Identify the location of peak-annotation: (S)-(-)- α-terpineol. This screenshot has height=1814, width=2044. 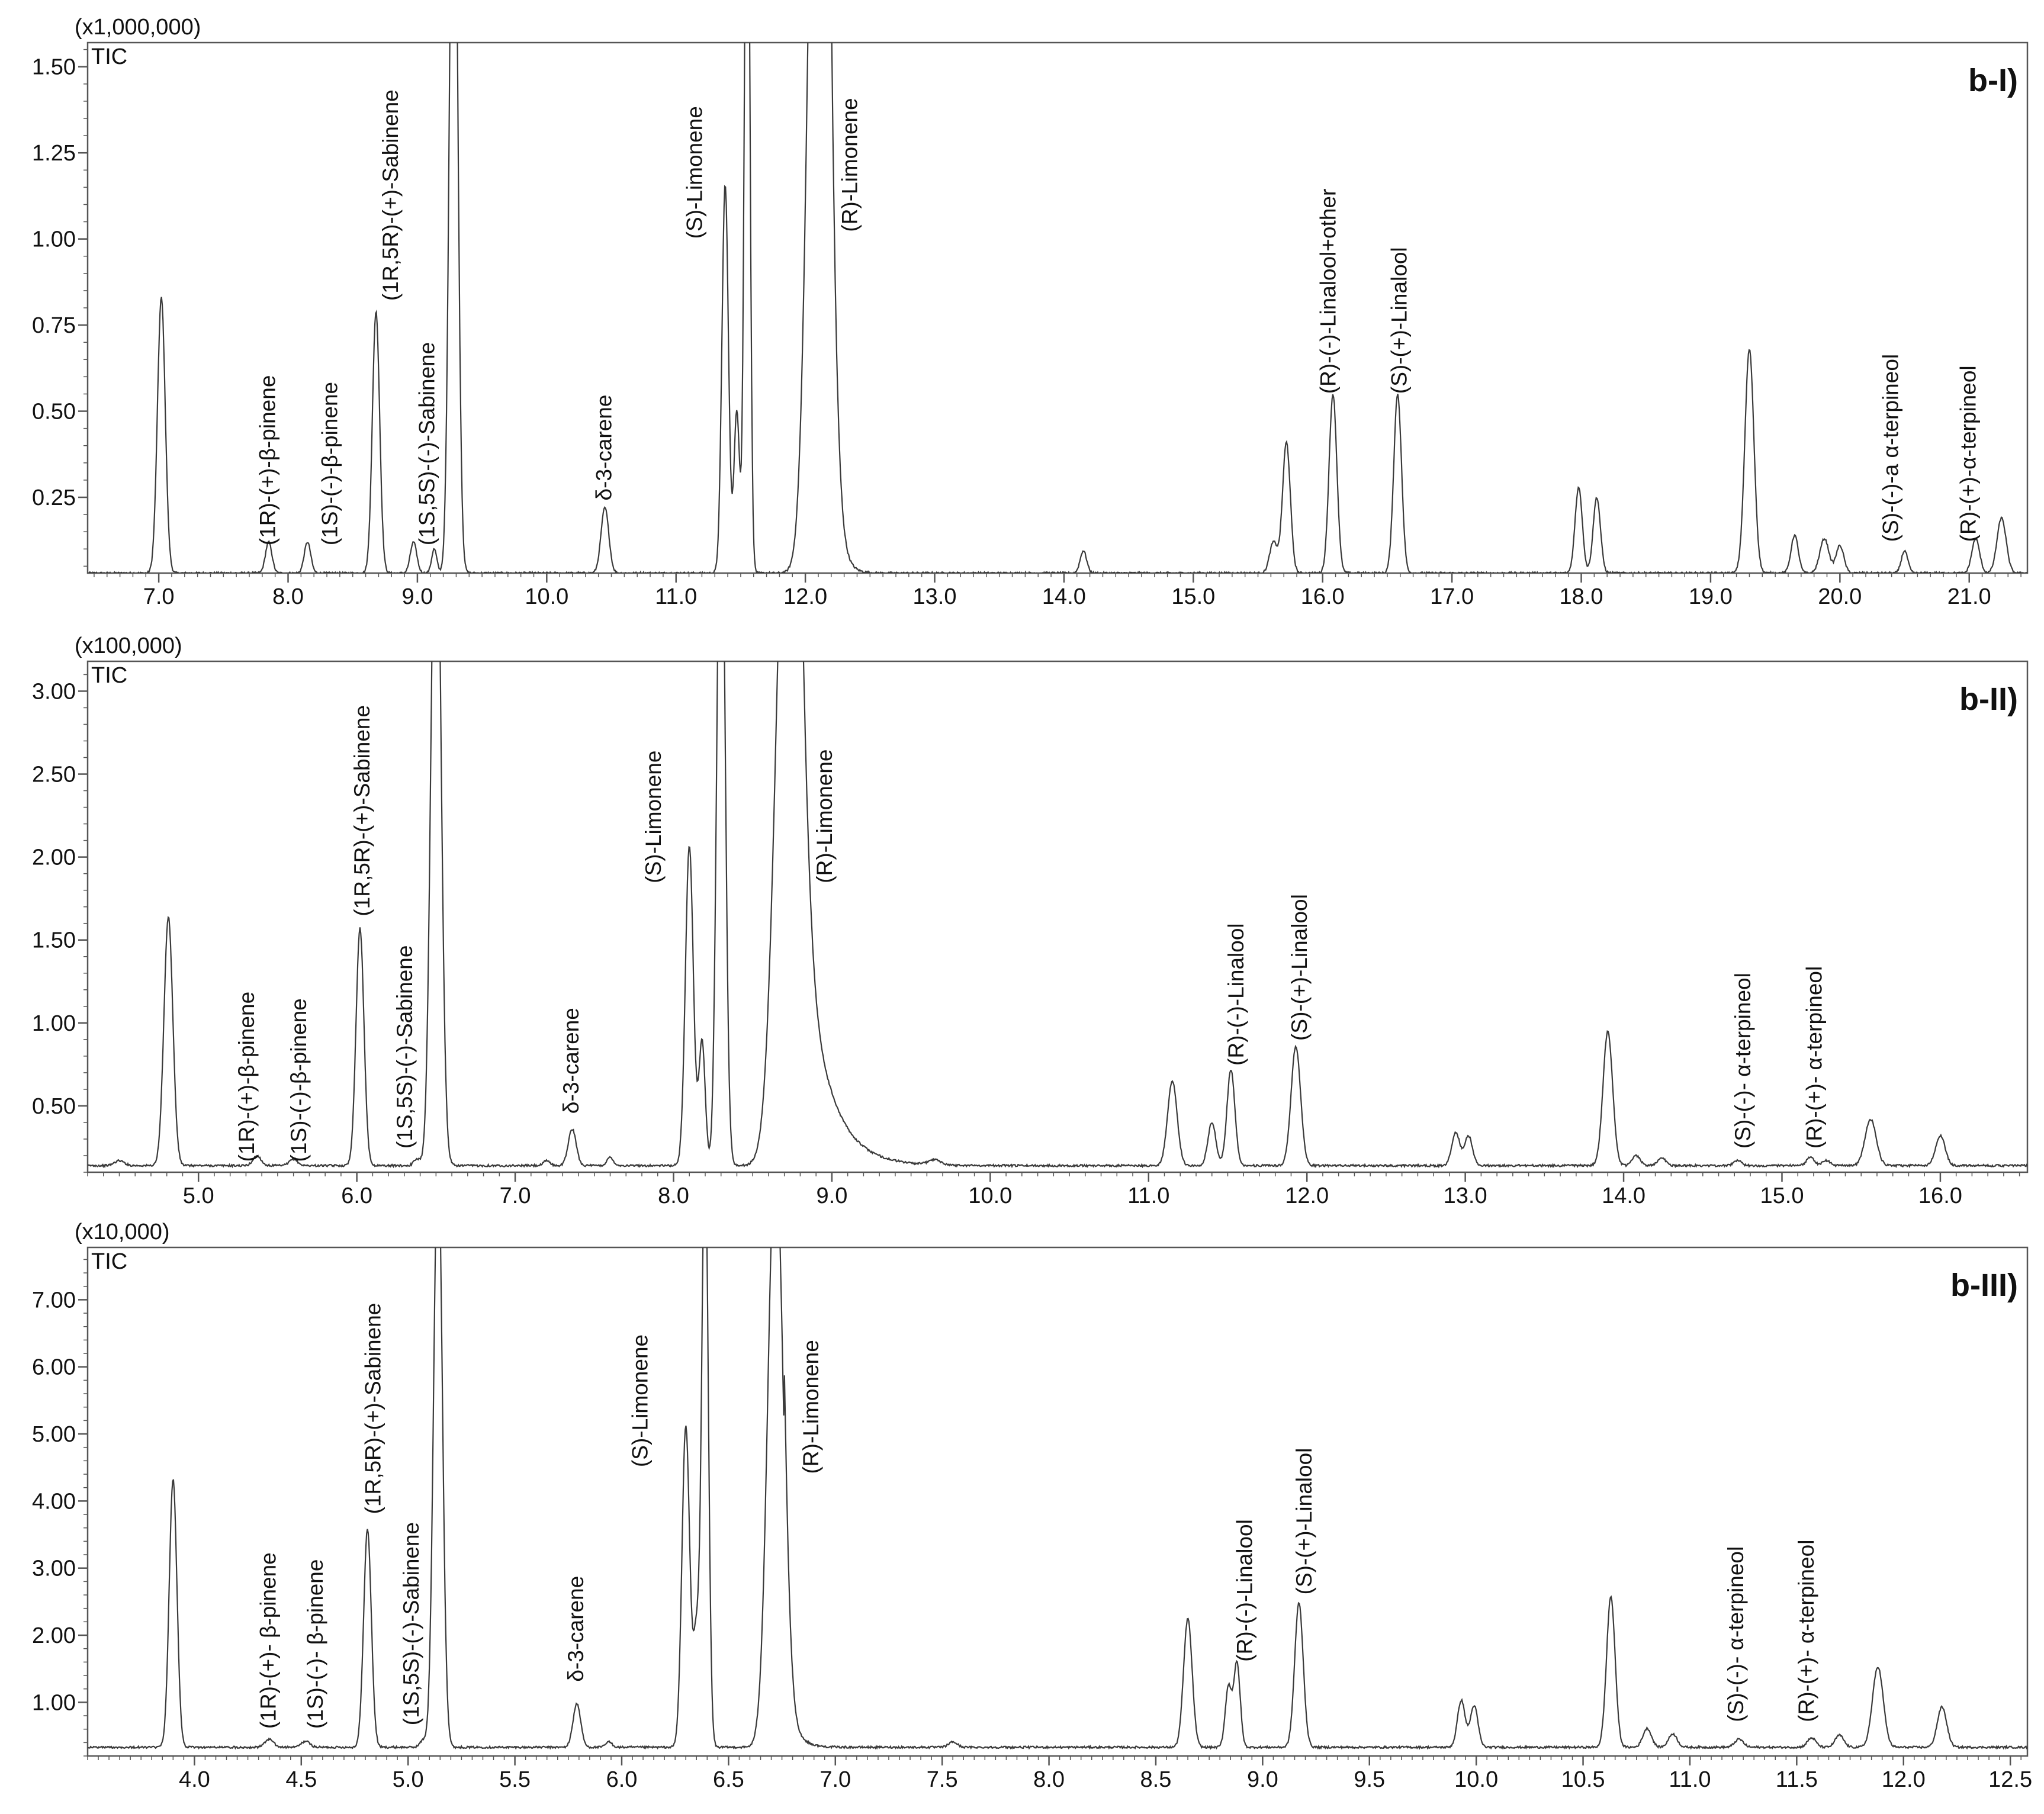
(1743, 1061).